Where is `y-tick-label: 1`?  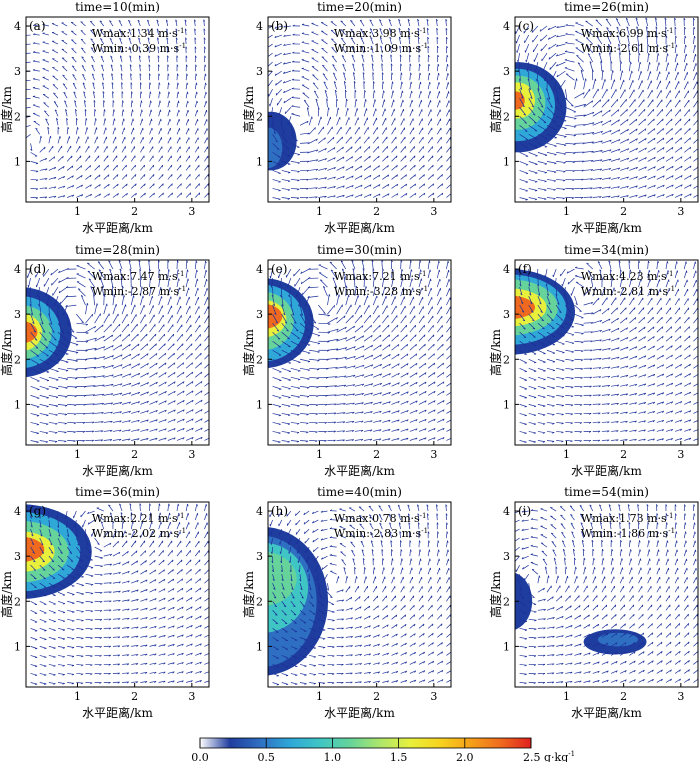 y-tick-label: 1 is located at coordinates (17, 404).